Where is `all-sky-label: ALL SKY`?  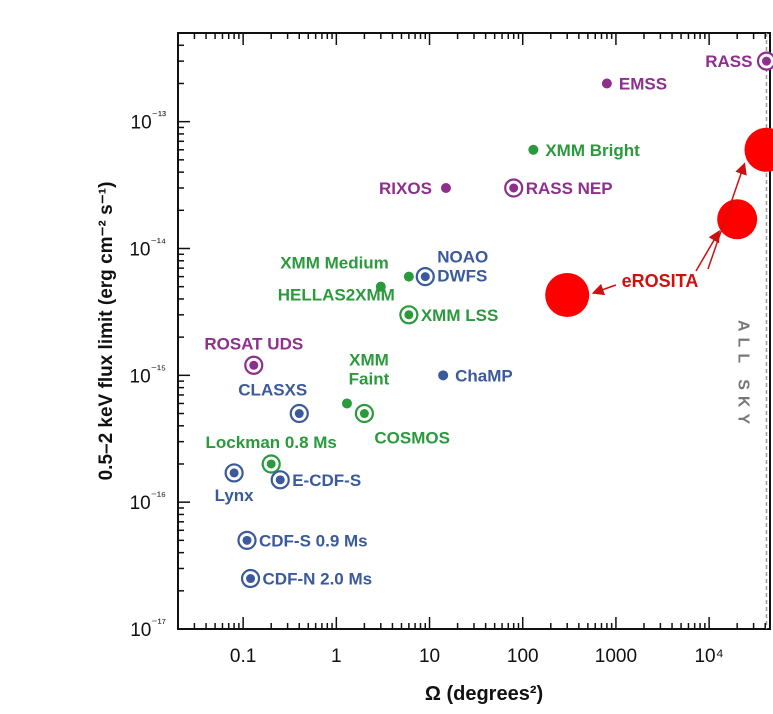 all-sky-label: ALL SKY is located at coordinates (742, 375).